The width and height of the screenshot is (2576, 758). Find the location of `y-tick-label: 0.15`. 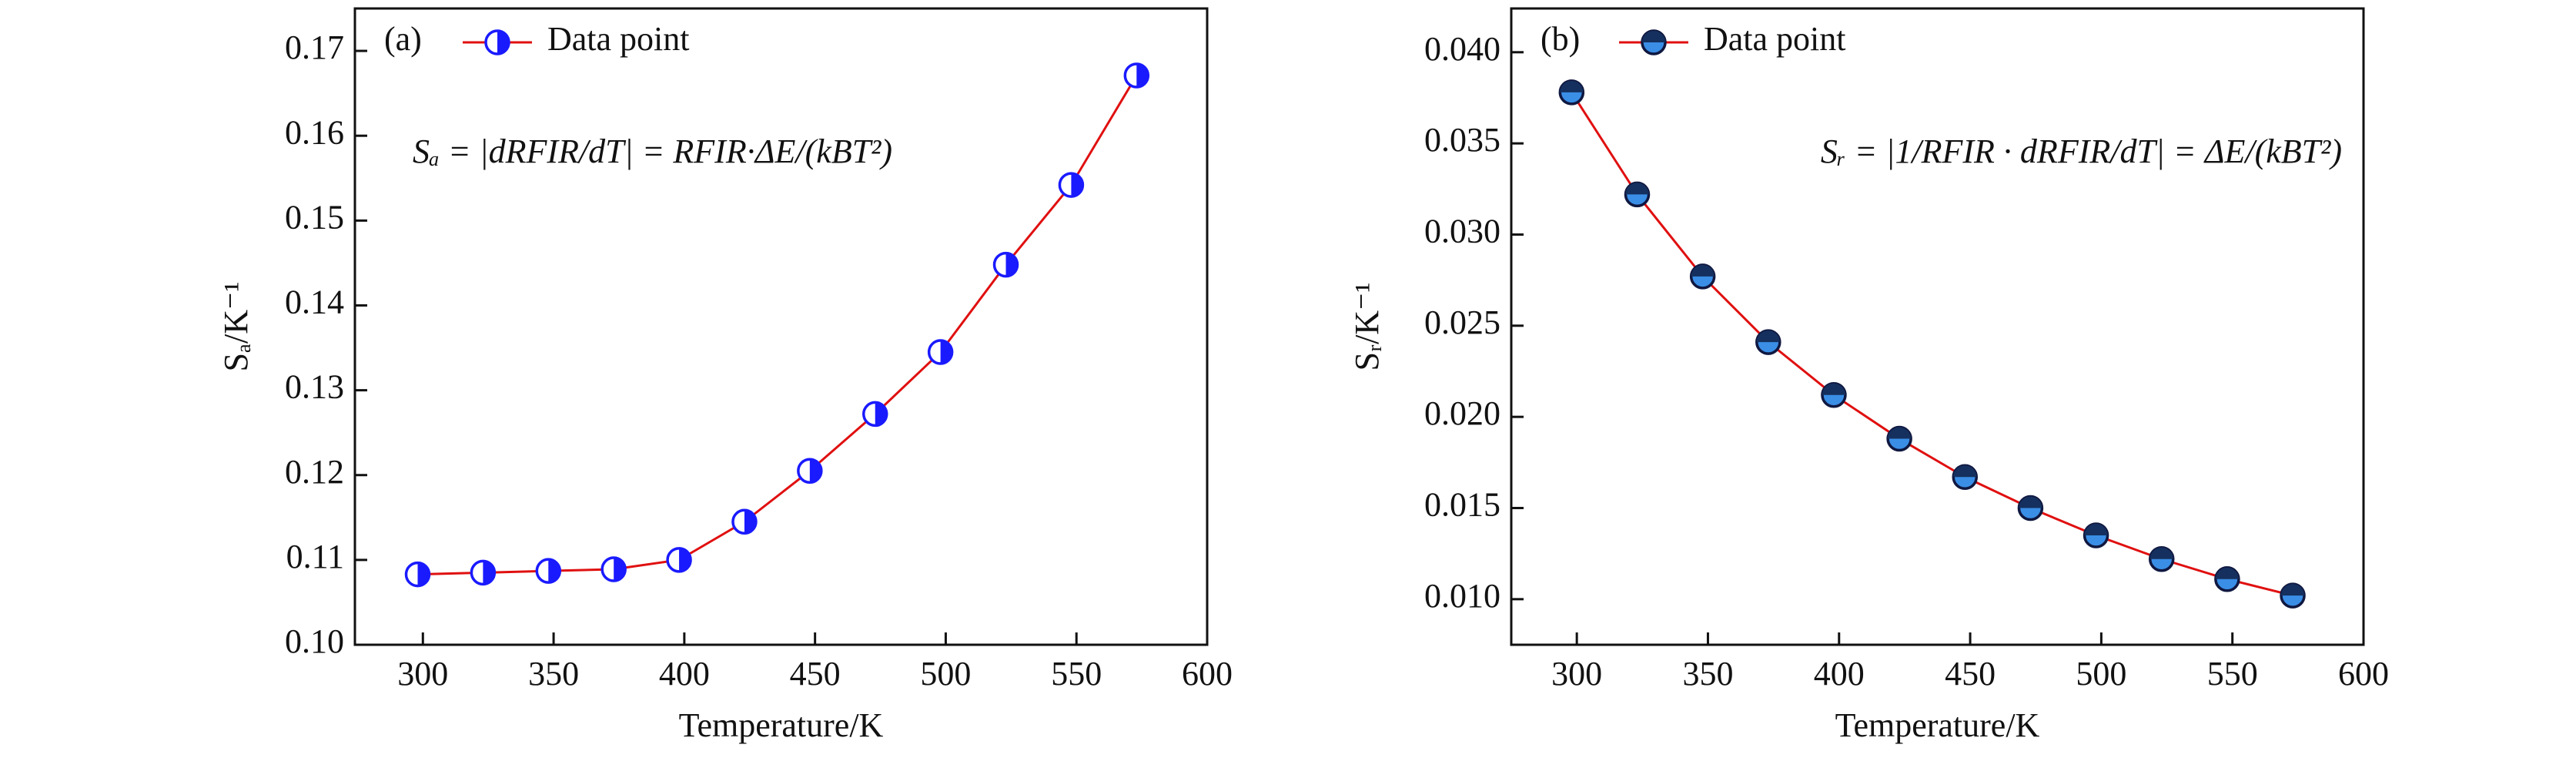

y-tick-label: 0.15 is located at coordinates (314, 217).